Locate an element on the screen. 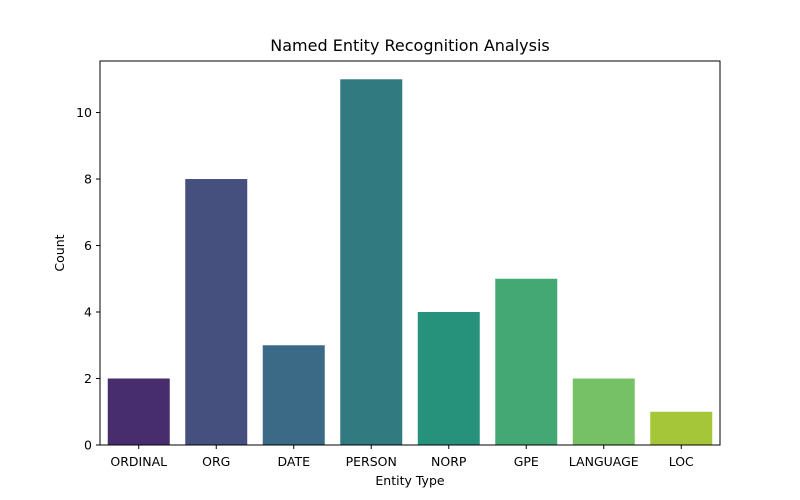 This screenshot has width=800, height=500. y-tick-label: 4 is located at coordinates (88, 312).